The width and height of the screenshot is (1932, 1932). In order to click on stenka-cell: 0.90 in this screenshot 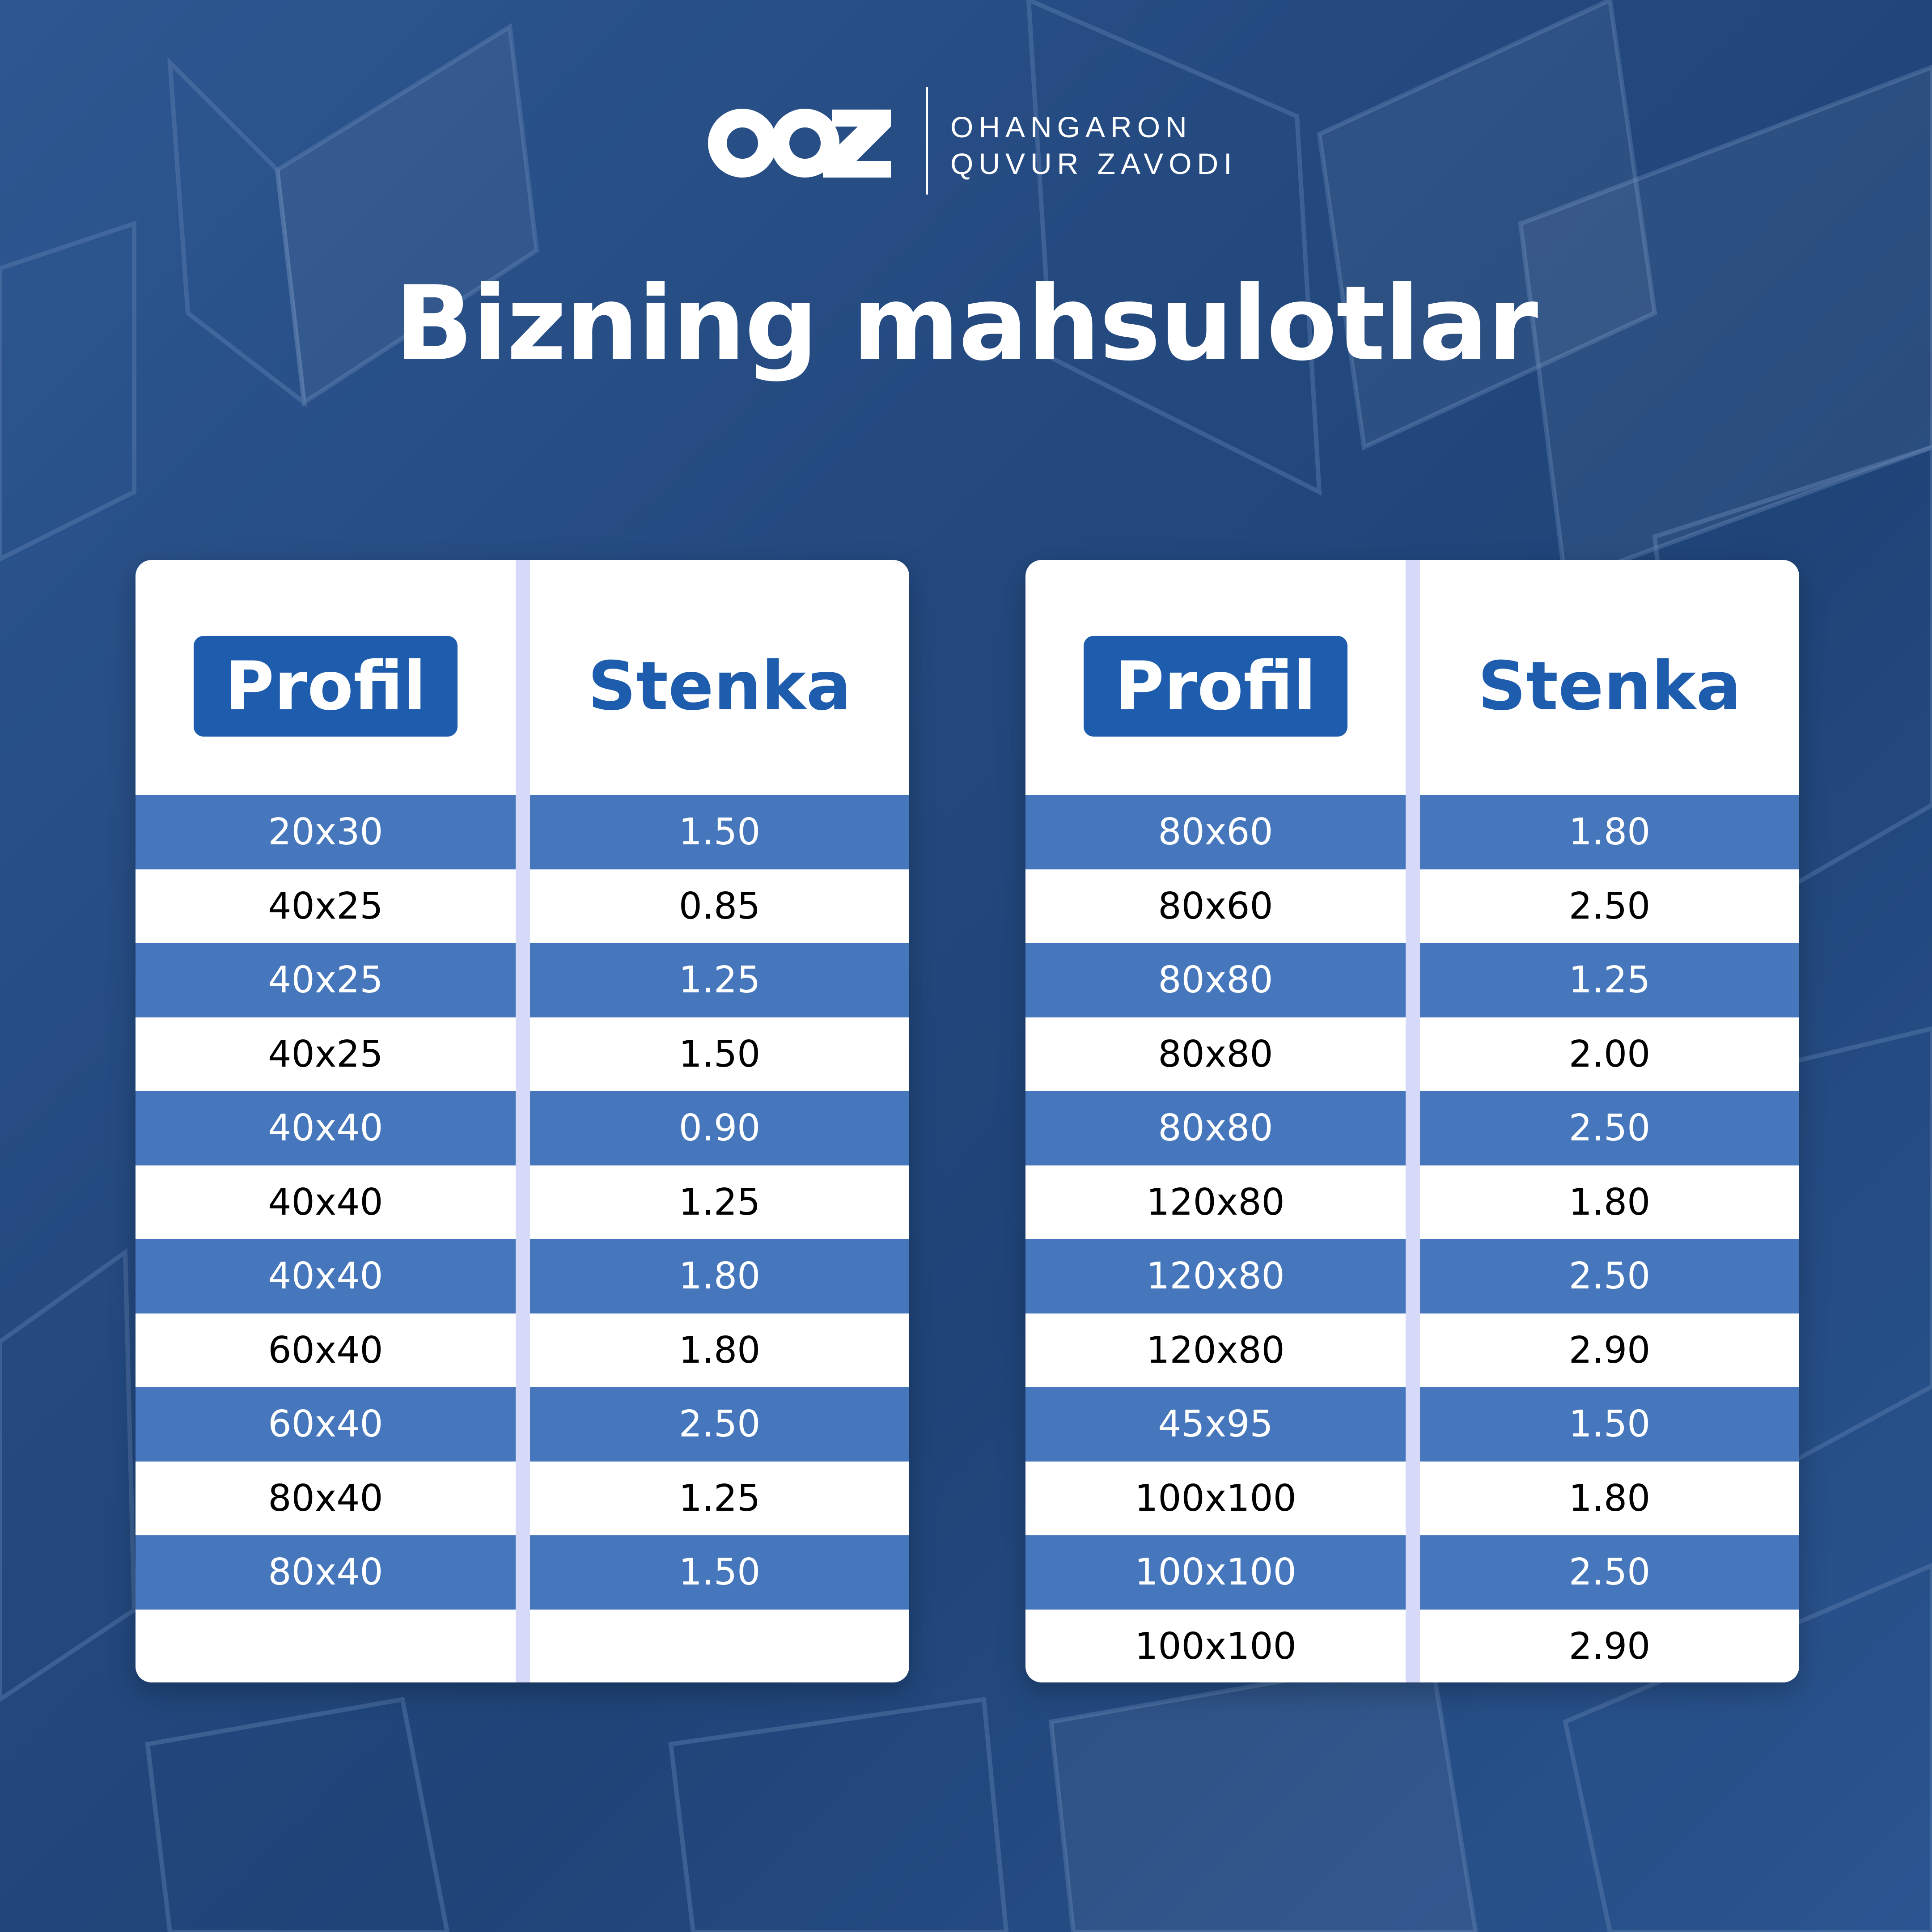, I will do `click(719, 1128)`.